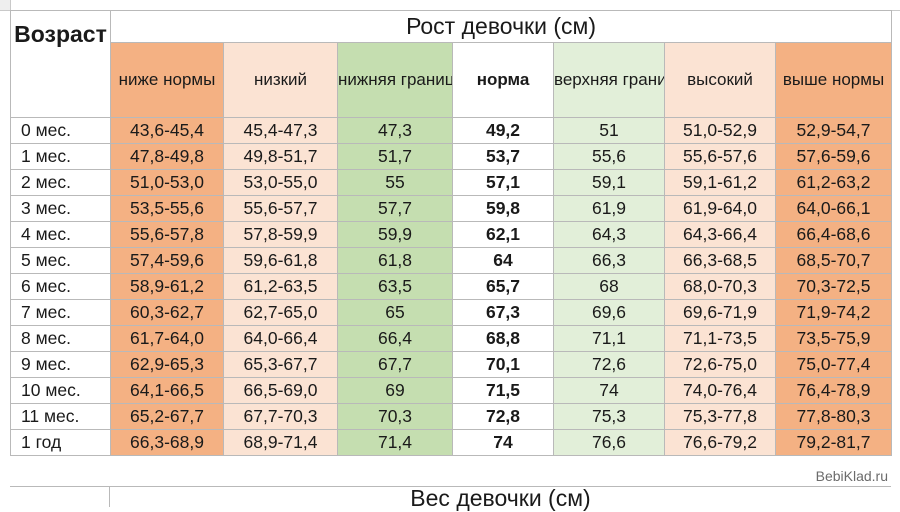 This screenshot has height=512, width=900. What do you see at coordinates (609, 156) in the screenshot?
I see `value-cell: 55,6` at bounding box center [609, 156].